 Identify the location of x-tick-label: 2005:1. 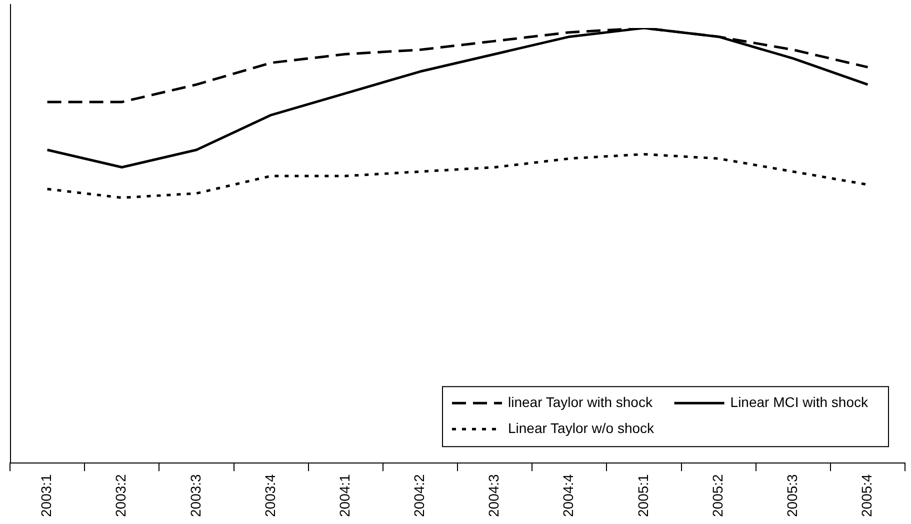
(642, 496).